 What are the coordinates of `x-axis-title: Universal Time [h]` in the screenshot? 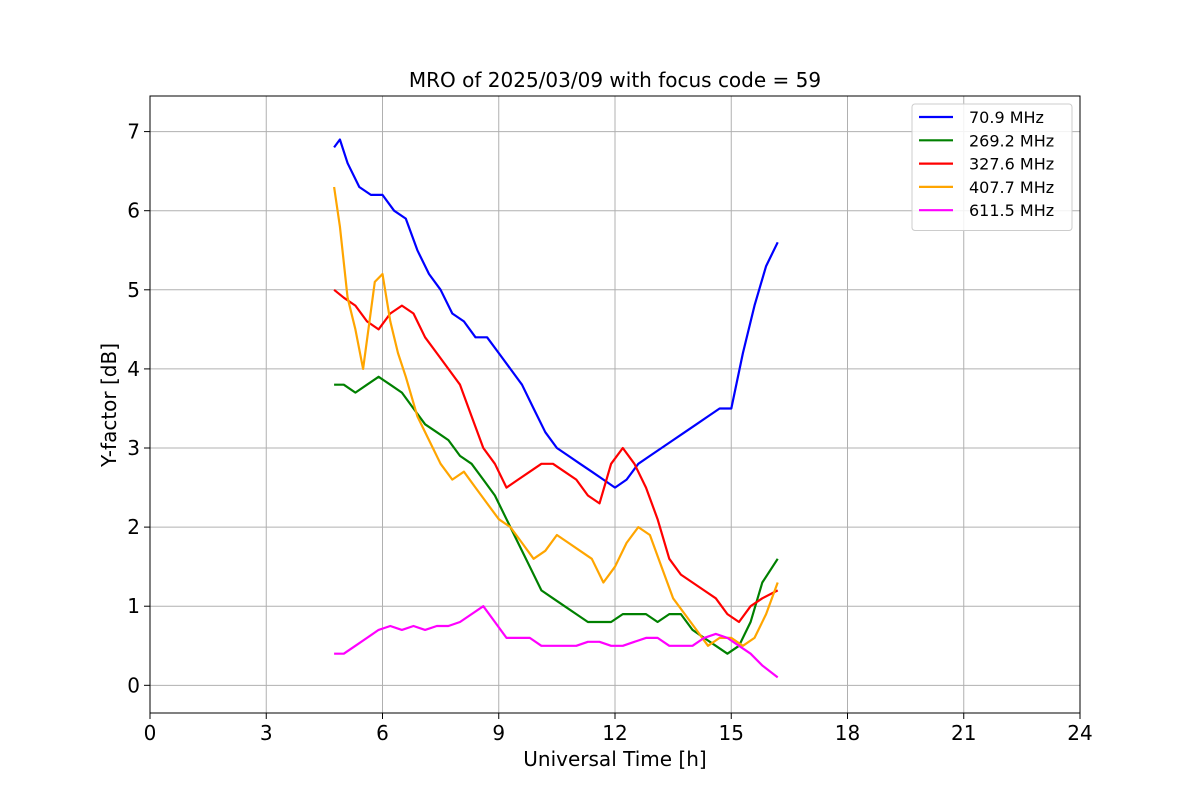 It's located at (614, 759).